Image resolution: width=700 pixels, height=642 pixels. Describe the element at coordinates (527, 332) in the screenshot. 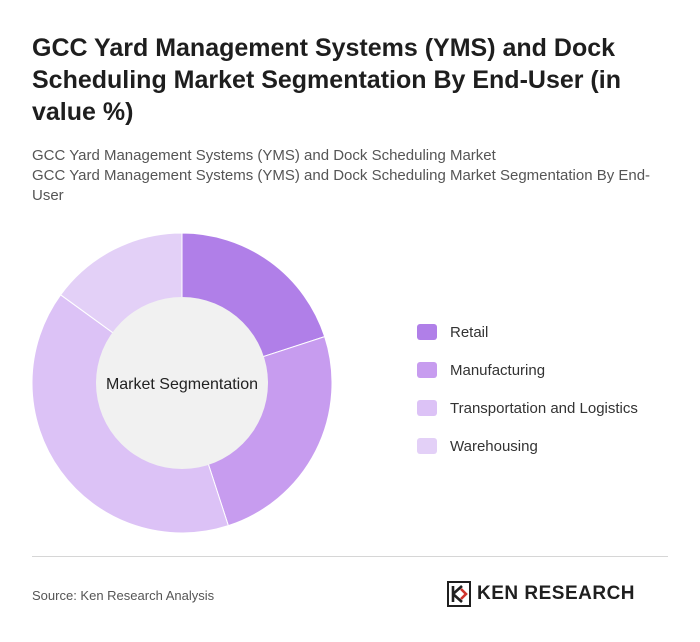

I see `legend-item: Retail` at that location.